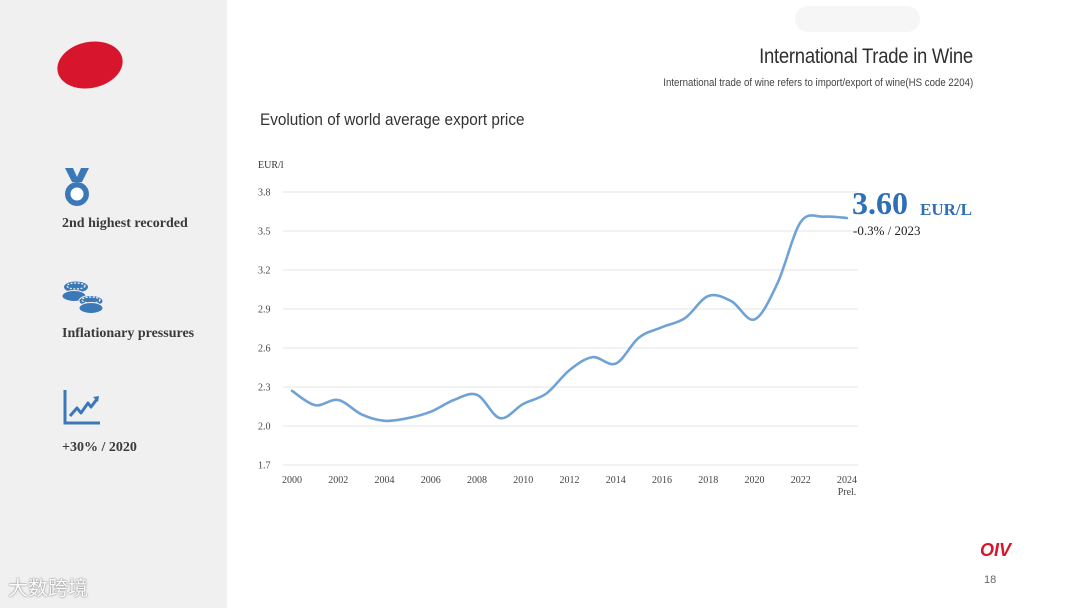  What do you see at coordinates (847, 492) in the screenshot?
I see `x-tick-sublabel: Prel.` at bounding box center [847, 492].